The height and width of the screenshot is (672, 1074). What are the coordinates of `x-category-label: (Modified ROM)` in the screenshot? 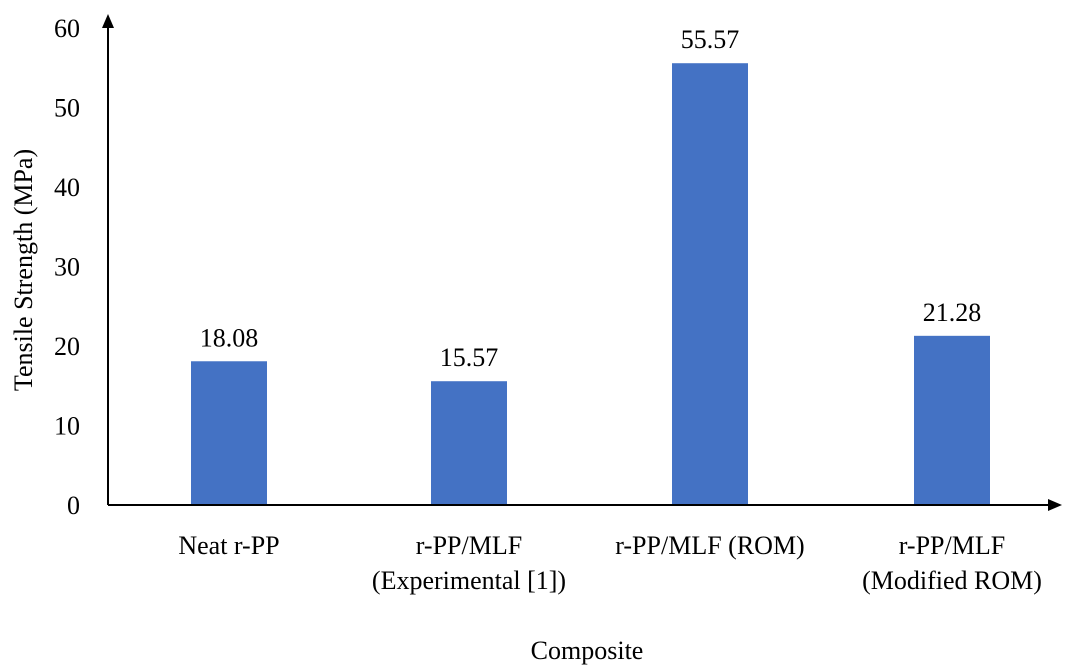 It's located at (952, 580).